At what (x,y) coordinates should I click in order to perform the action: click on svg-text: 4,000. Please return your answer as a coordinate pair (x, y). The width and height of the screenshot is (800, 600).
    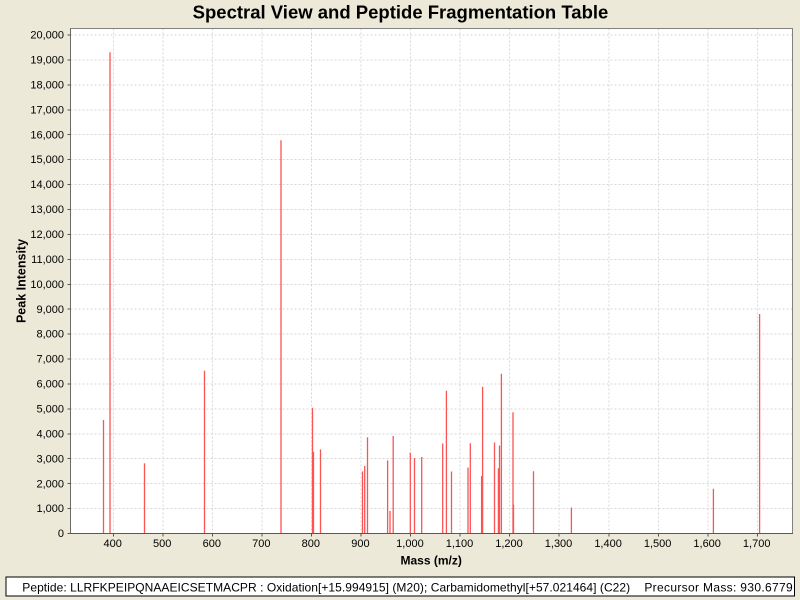
    Looking at the image, I should click on (50, 434).